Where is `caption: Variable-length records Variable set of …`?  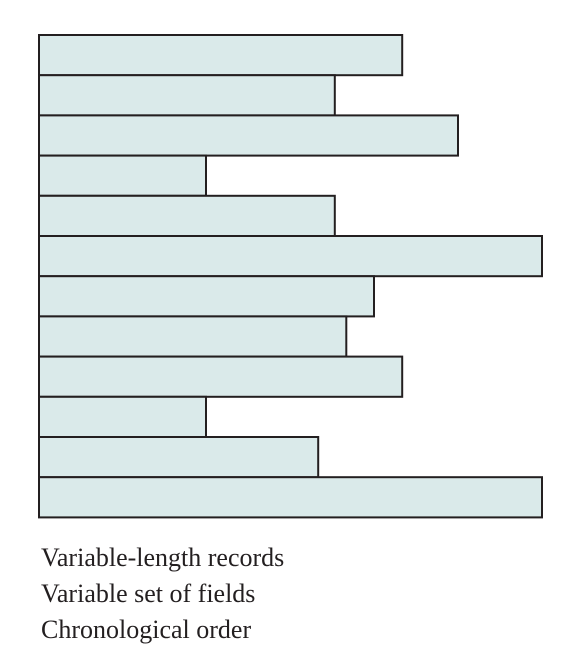 caption: Variable-length records Variable set of … is located at coordinates (162, 594).